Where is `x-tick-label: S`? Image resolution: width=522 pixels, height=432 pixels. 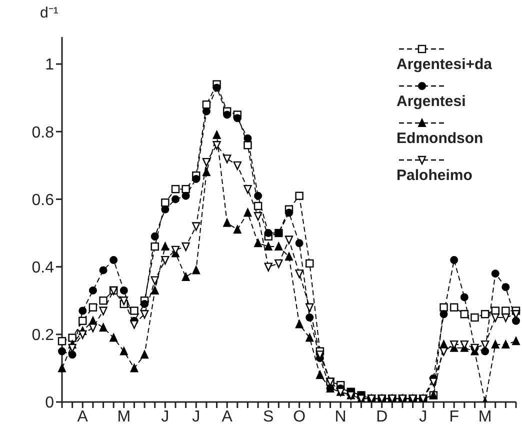 x-tick-label: S is located at coordinates (268, 417).